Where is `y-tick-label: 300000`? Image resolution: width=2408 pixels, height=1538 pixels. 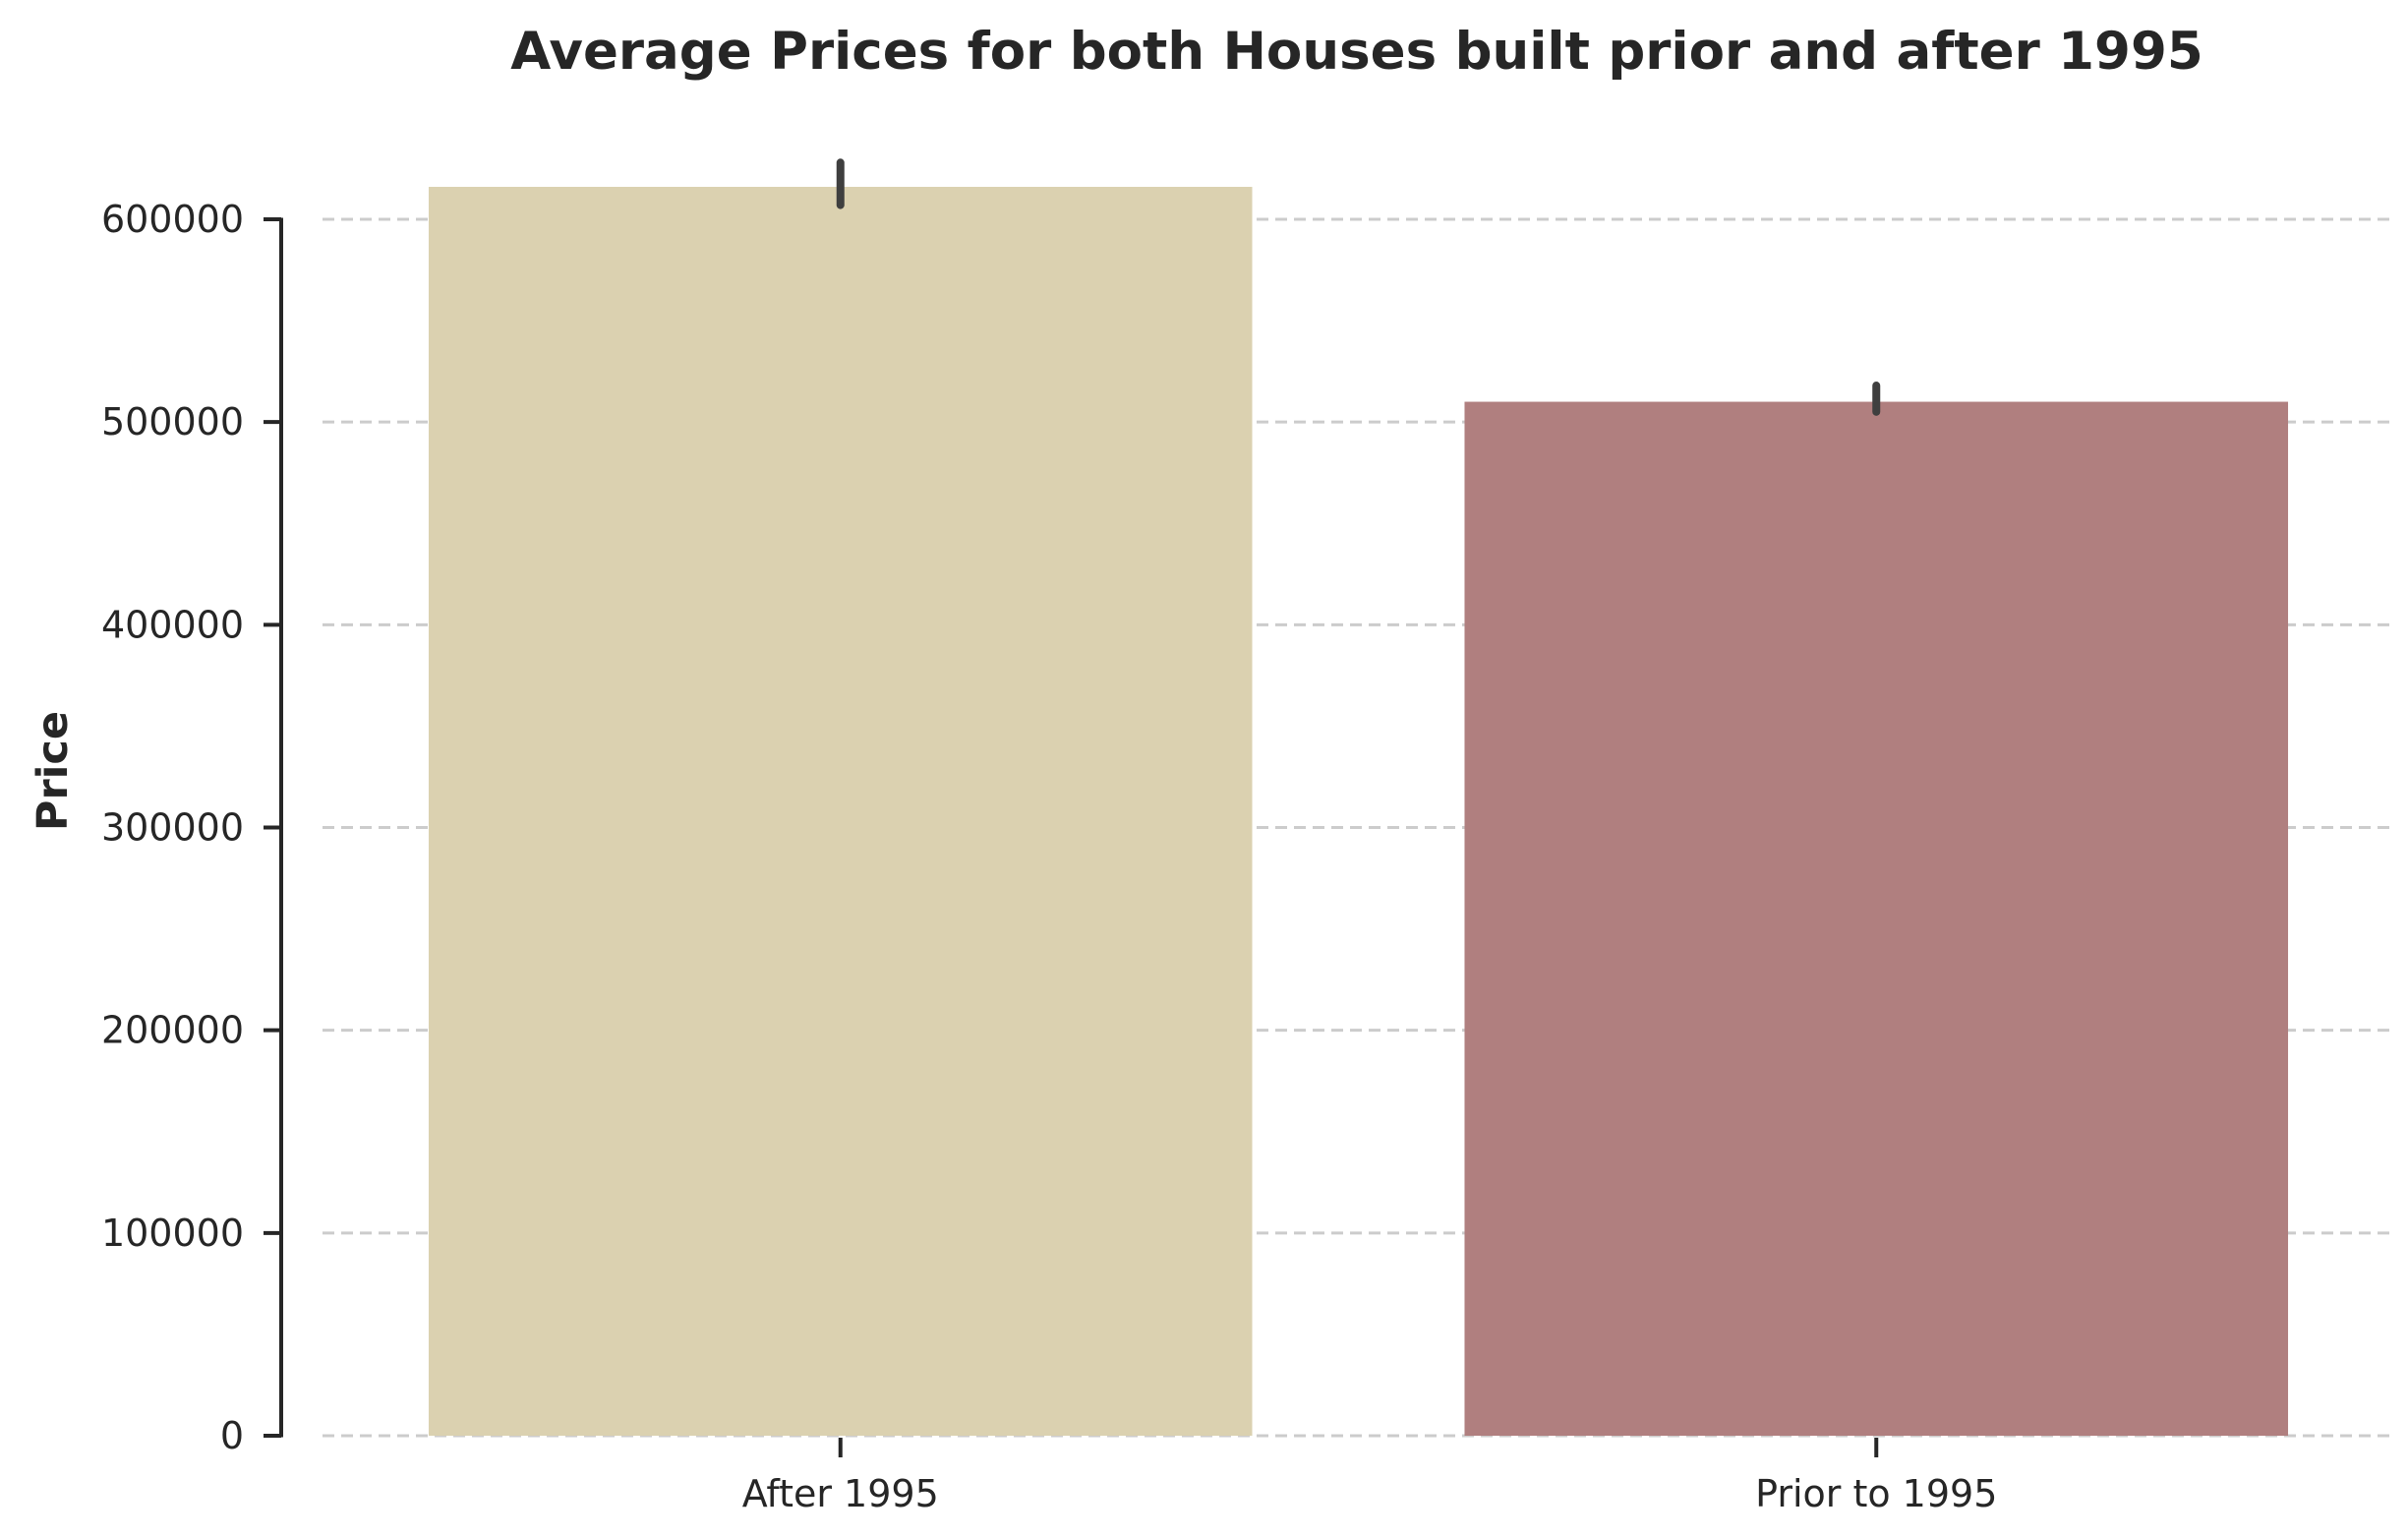
y-tick-label: 300000 is located at coordinates (172, 828).